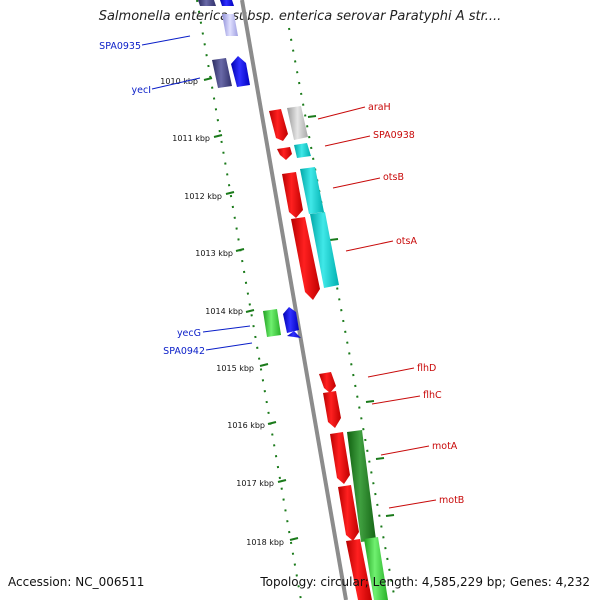 The image size is (600, 600). What do you see at coordinates (432, 395) in the screenshot?
I see `gene-label-flhC: flhC` at bounding box center [432, 395].